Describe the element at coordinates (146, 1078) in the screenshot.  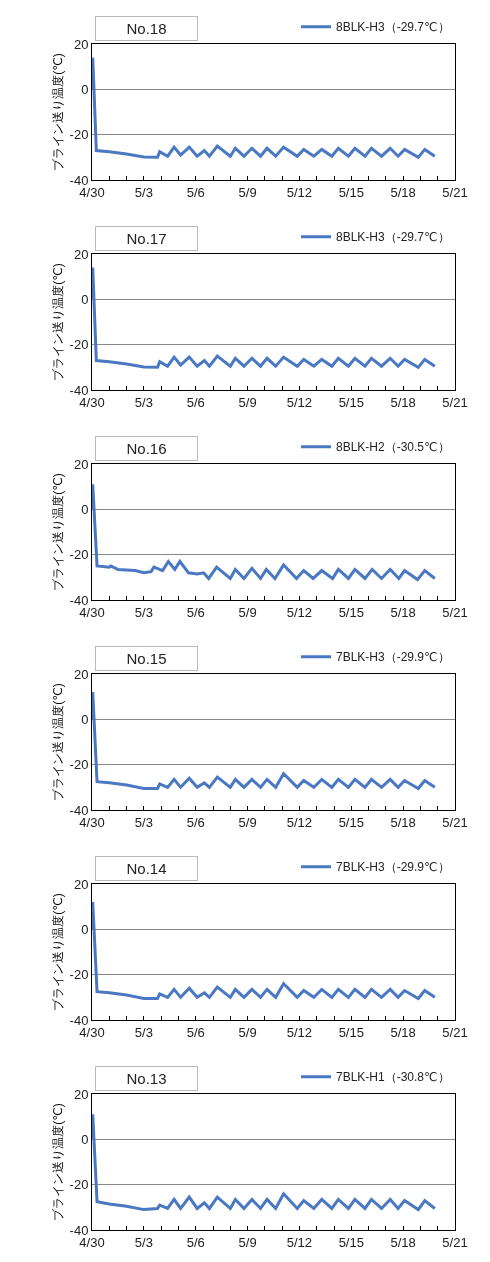
I see `chart-title: No.13` at that location.